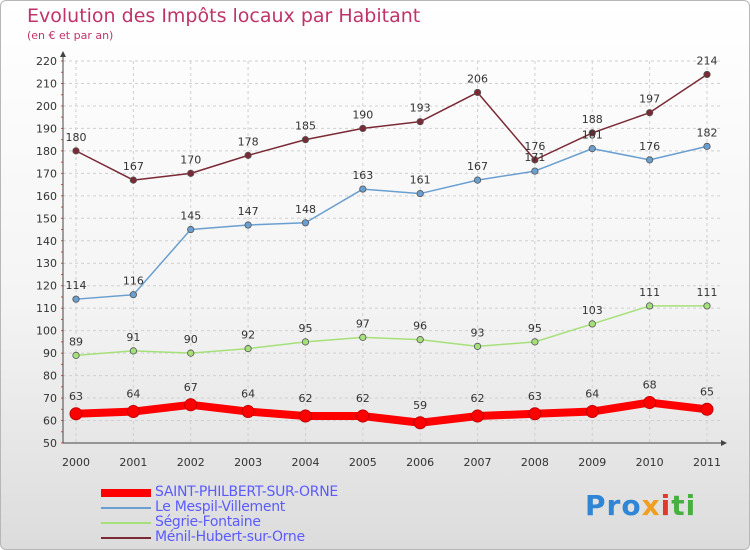  What do you see at coordinates (305, 126) in the screenshot?
I see `data-label: 185` at bounding box center [305, 126].